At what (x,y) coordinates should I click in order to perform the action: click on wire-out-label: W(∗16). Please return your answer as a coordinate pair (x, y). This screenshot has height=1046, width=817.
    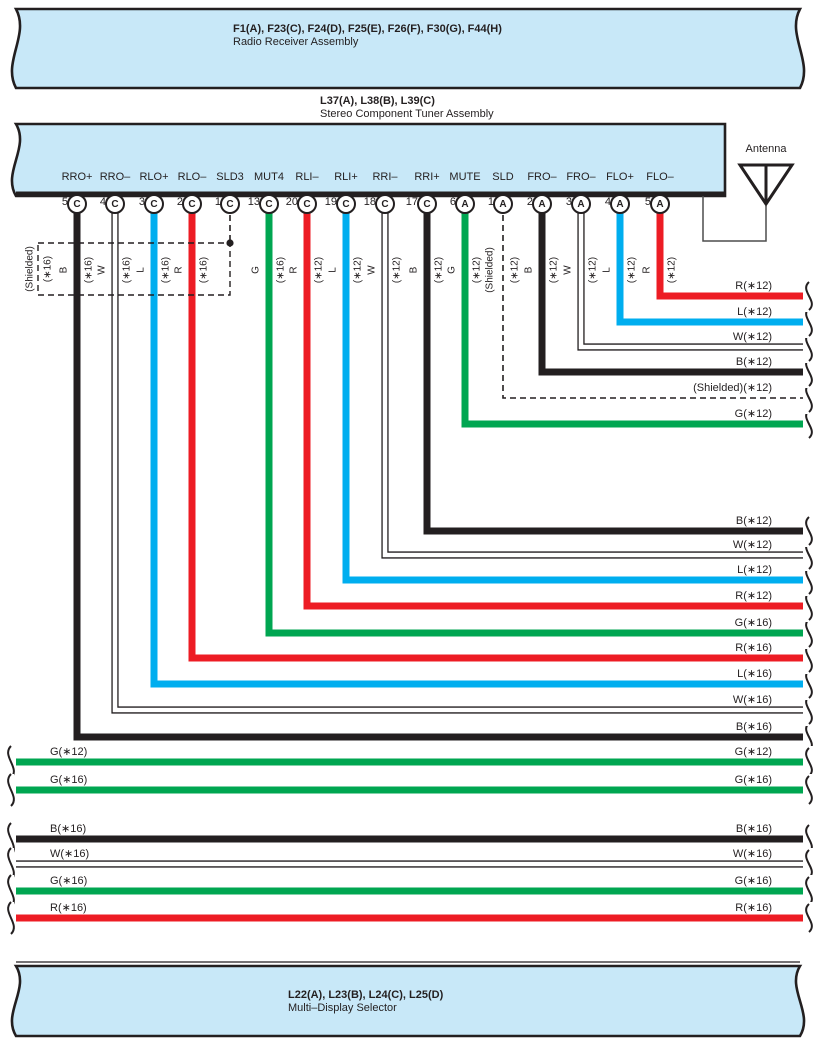
    Looking at the image, I should click on (752, 700).